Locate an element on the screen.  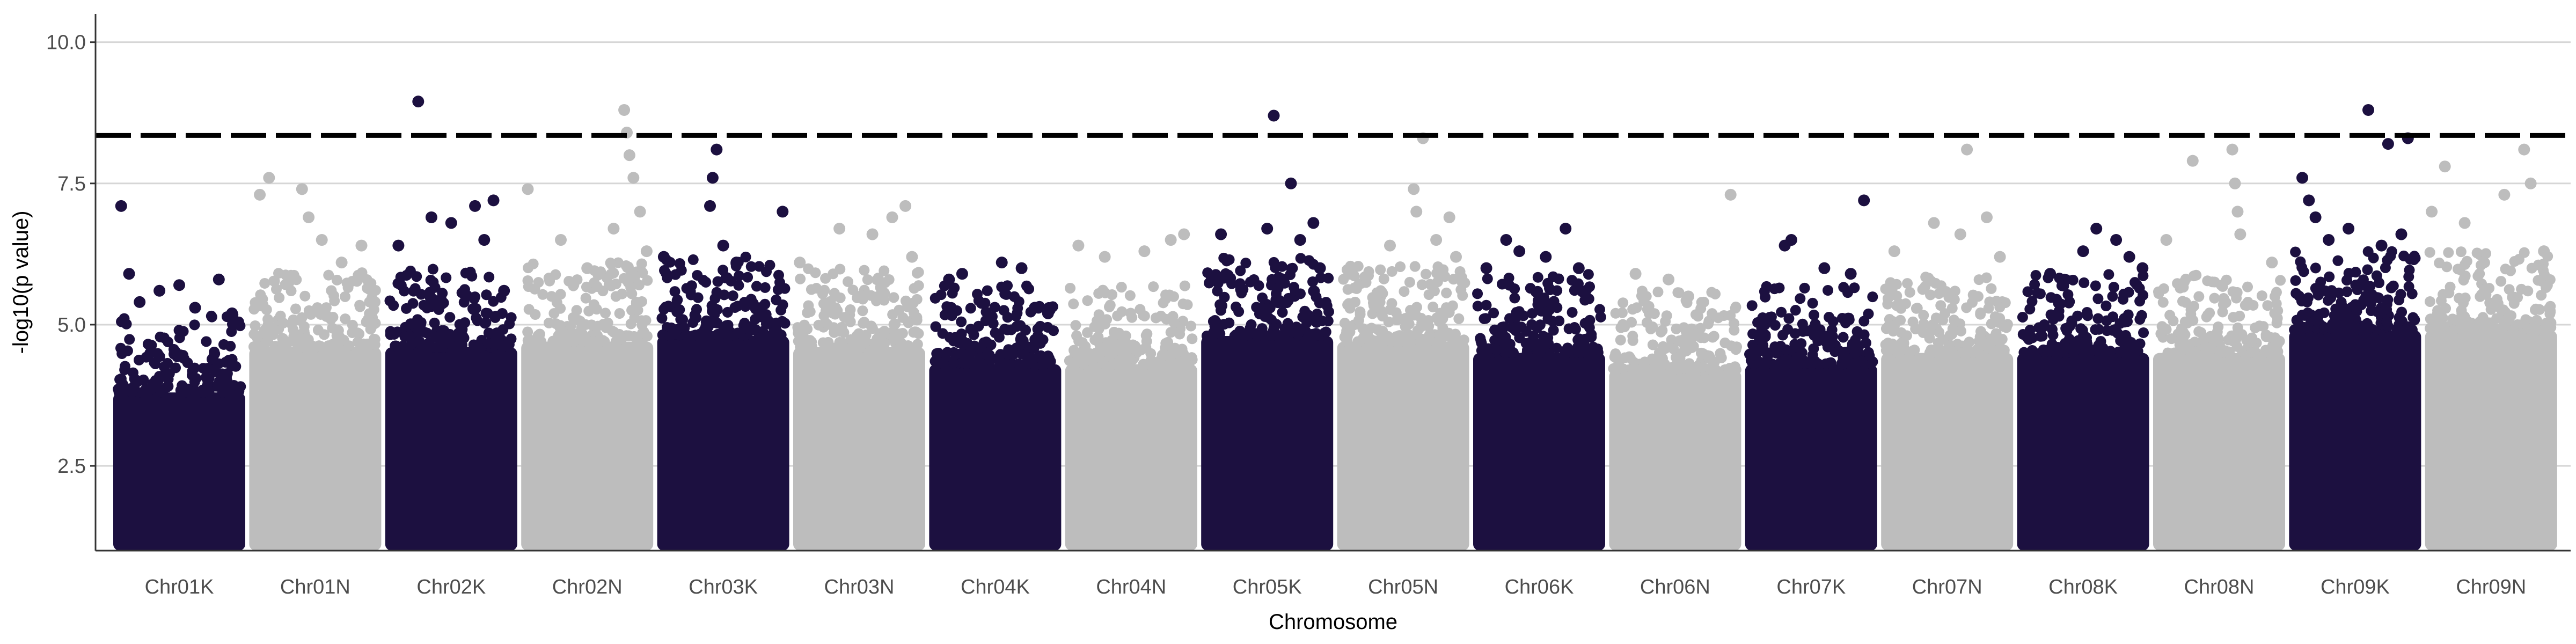
chromosome-band-Chr06K is located at coordinates (1539, 452).